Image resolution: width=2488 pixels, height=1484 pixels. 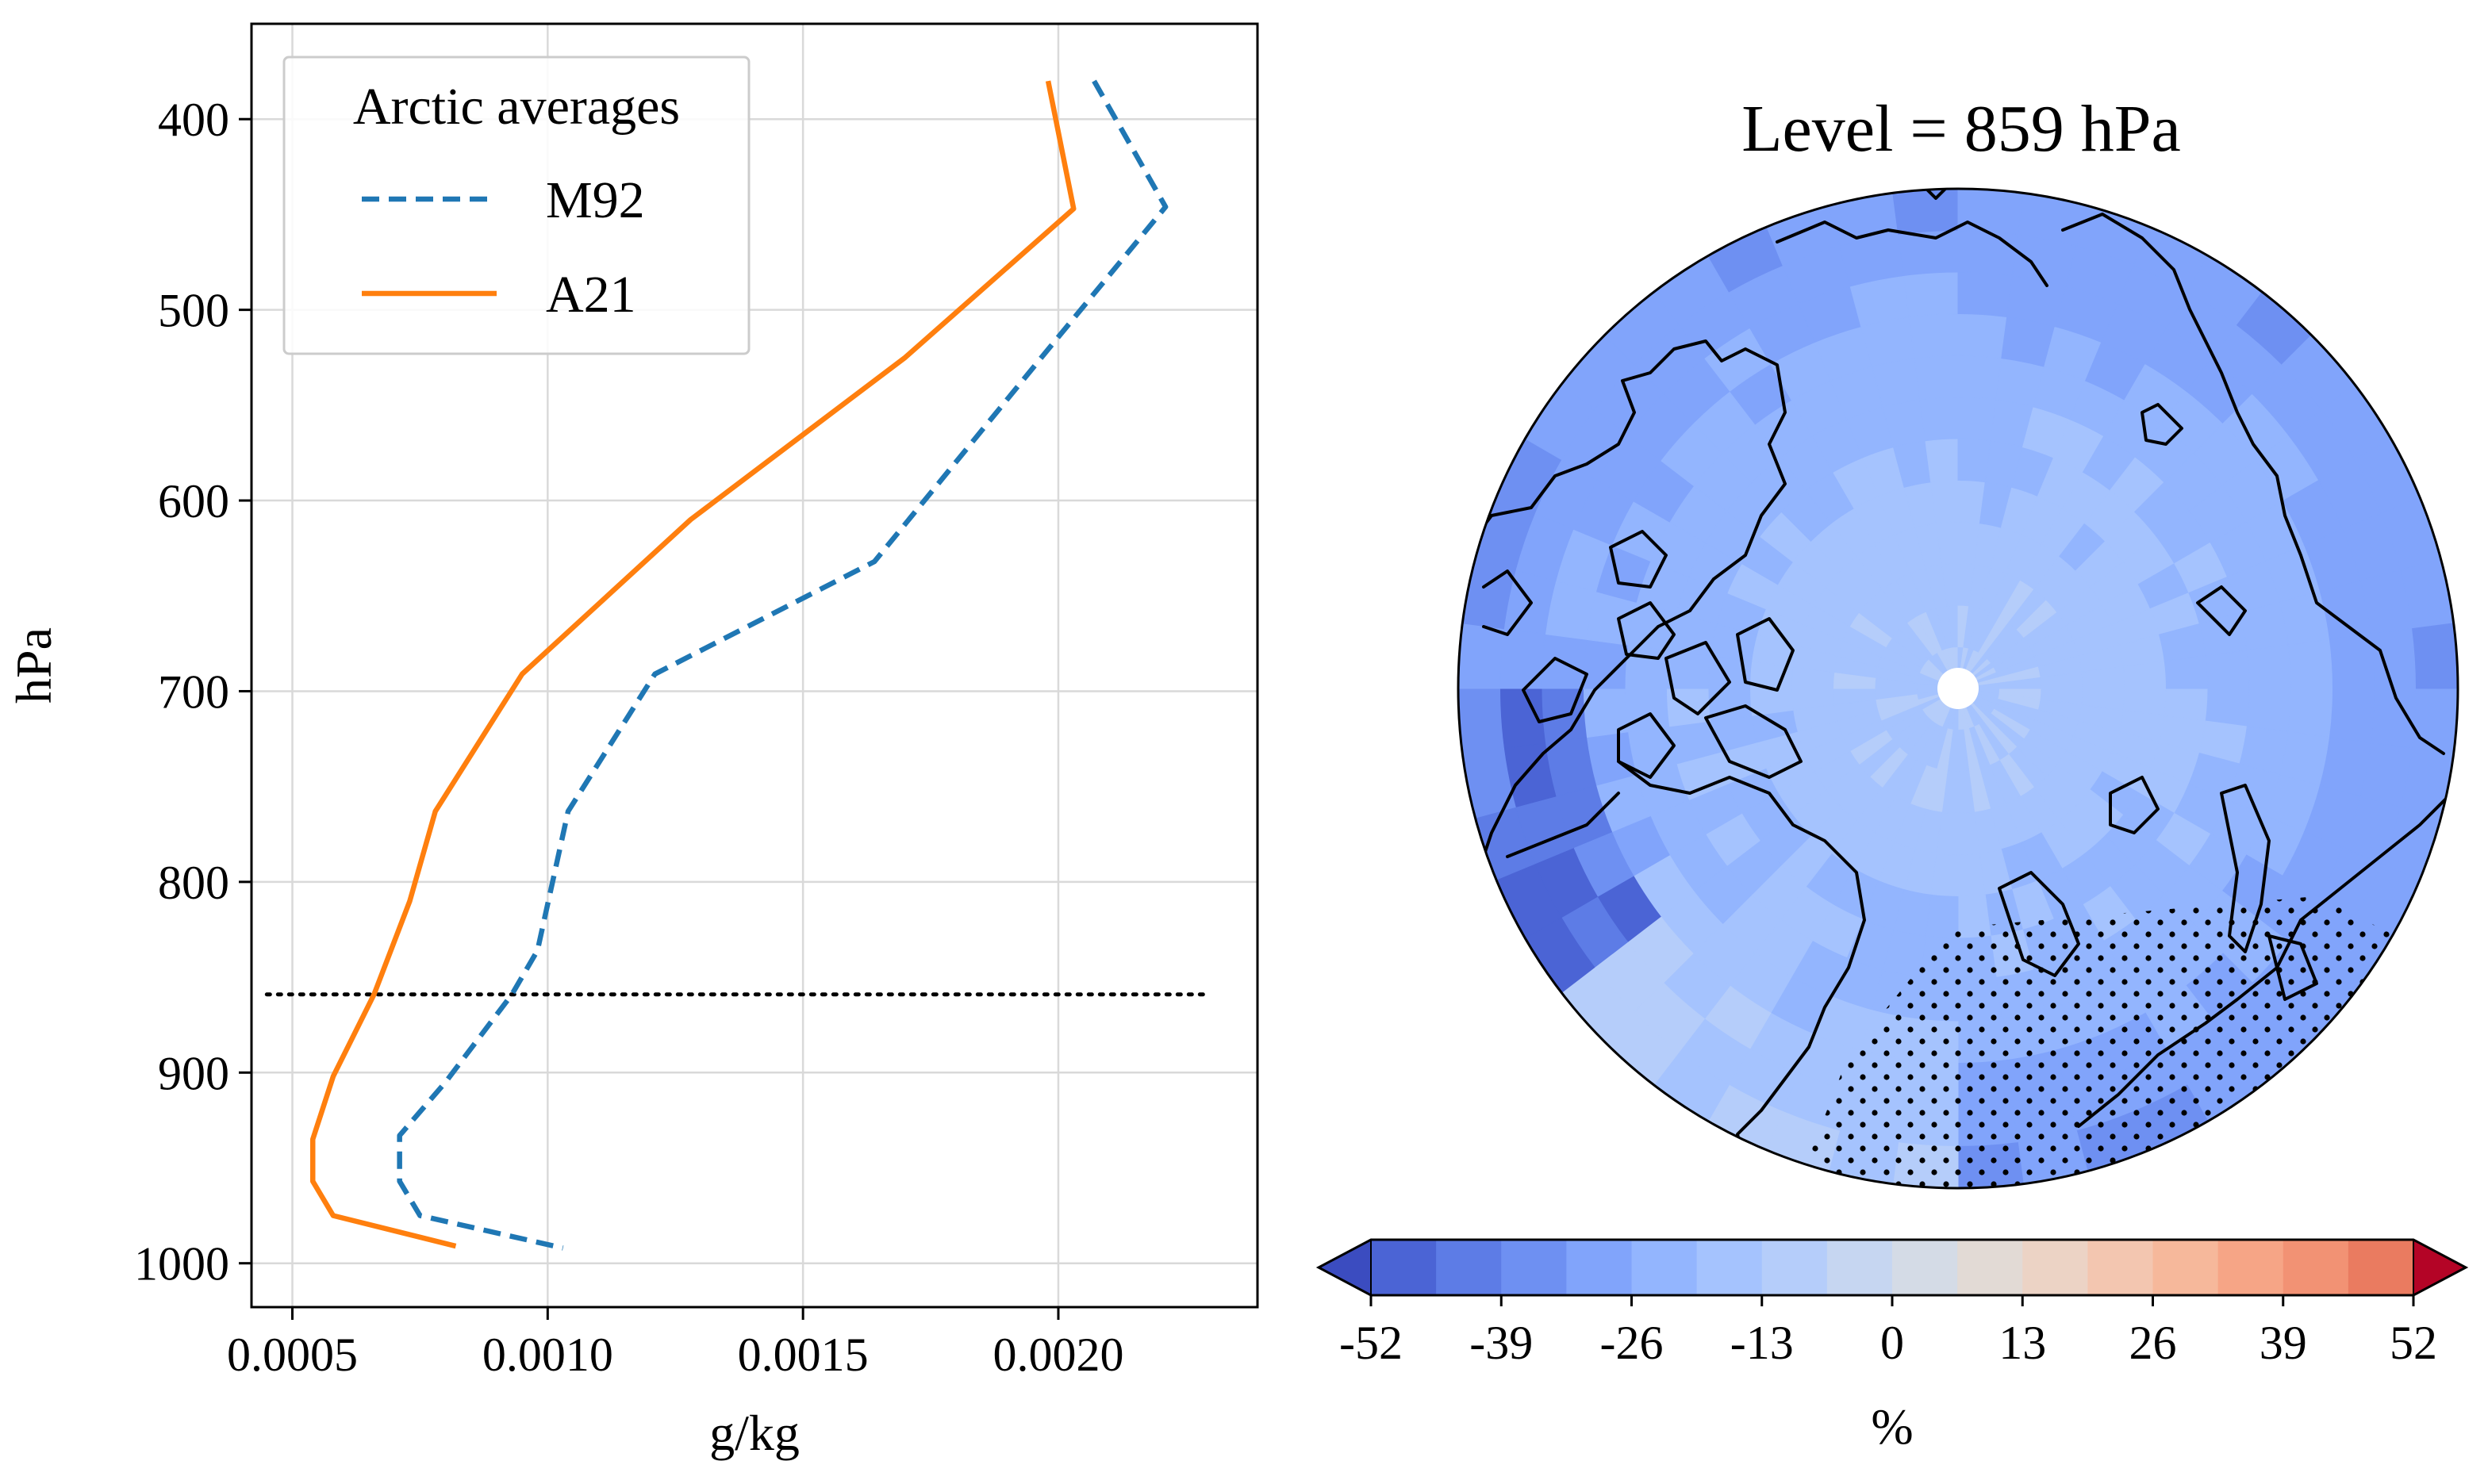 What do you see at coordinates (2153, 1343) in the screenshot?
I see `colorbar-tick-label: 26` at bounding box center [2153, 1343].